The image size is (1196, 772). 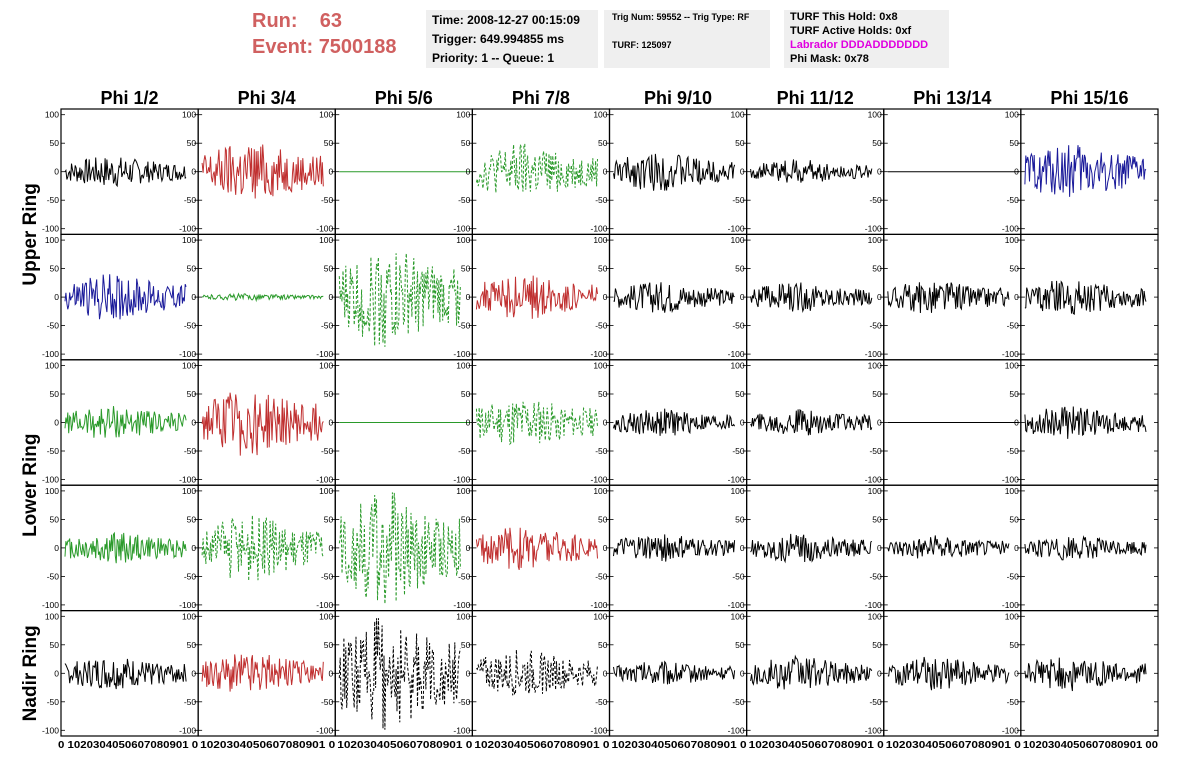 What do you see at coordinates (678, 98) in the screenshot?
I see `column-header: Phi 9/10` at bounding box center [678, 98].